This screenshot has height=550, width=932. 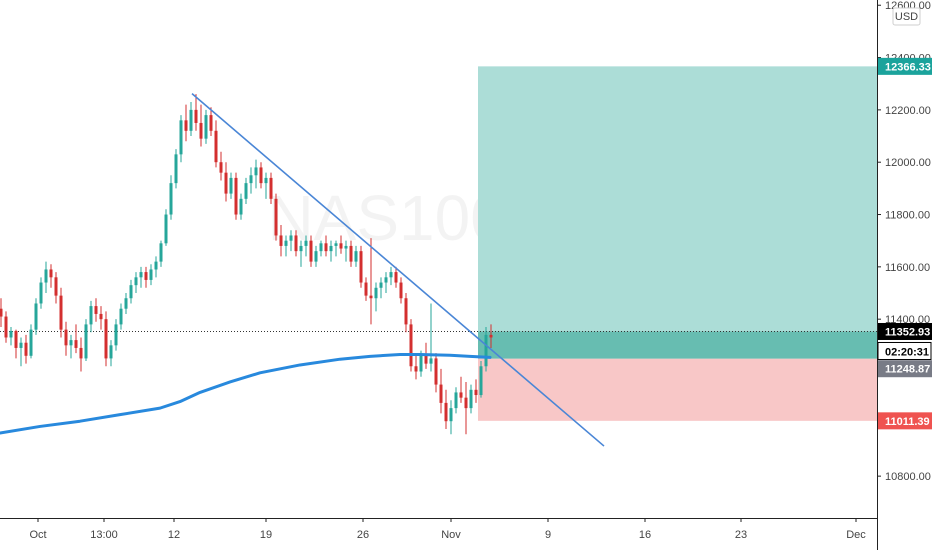 I want to click on countdown-tag: 02:20:31, so click(x=905, y=351).